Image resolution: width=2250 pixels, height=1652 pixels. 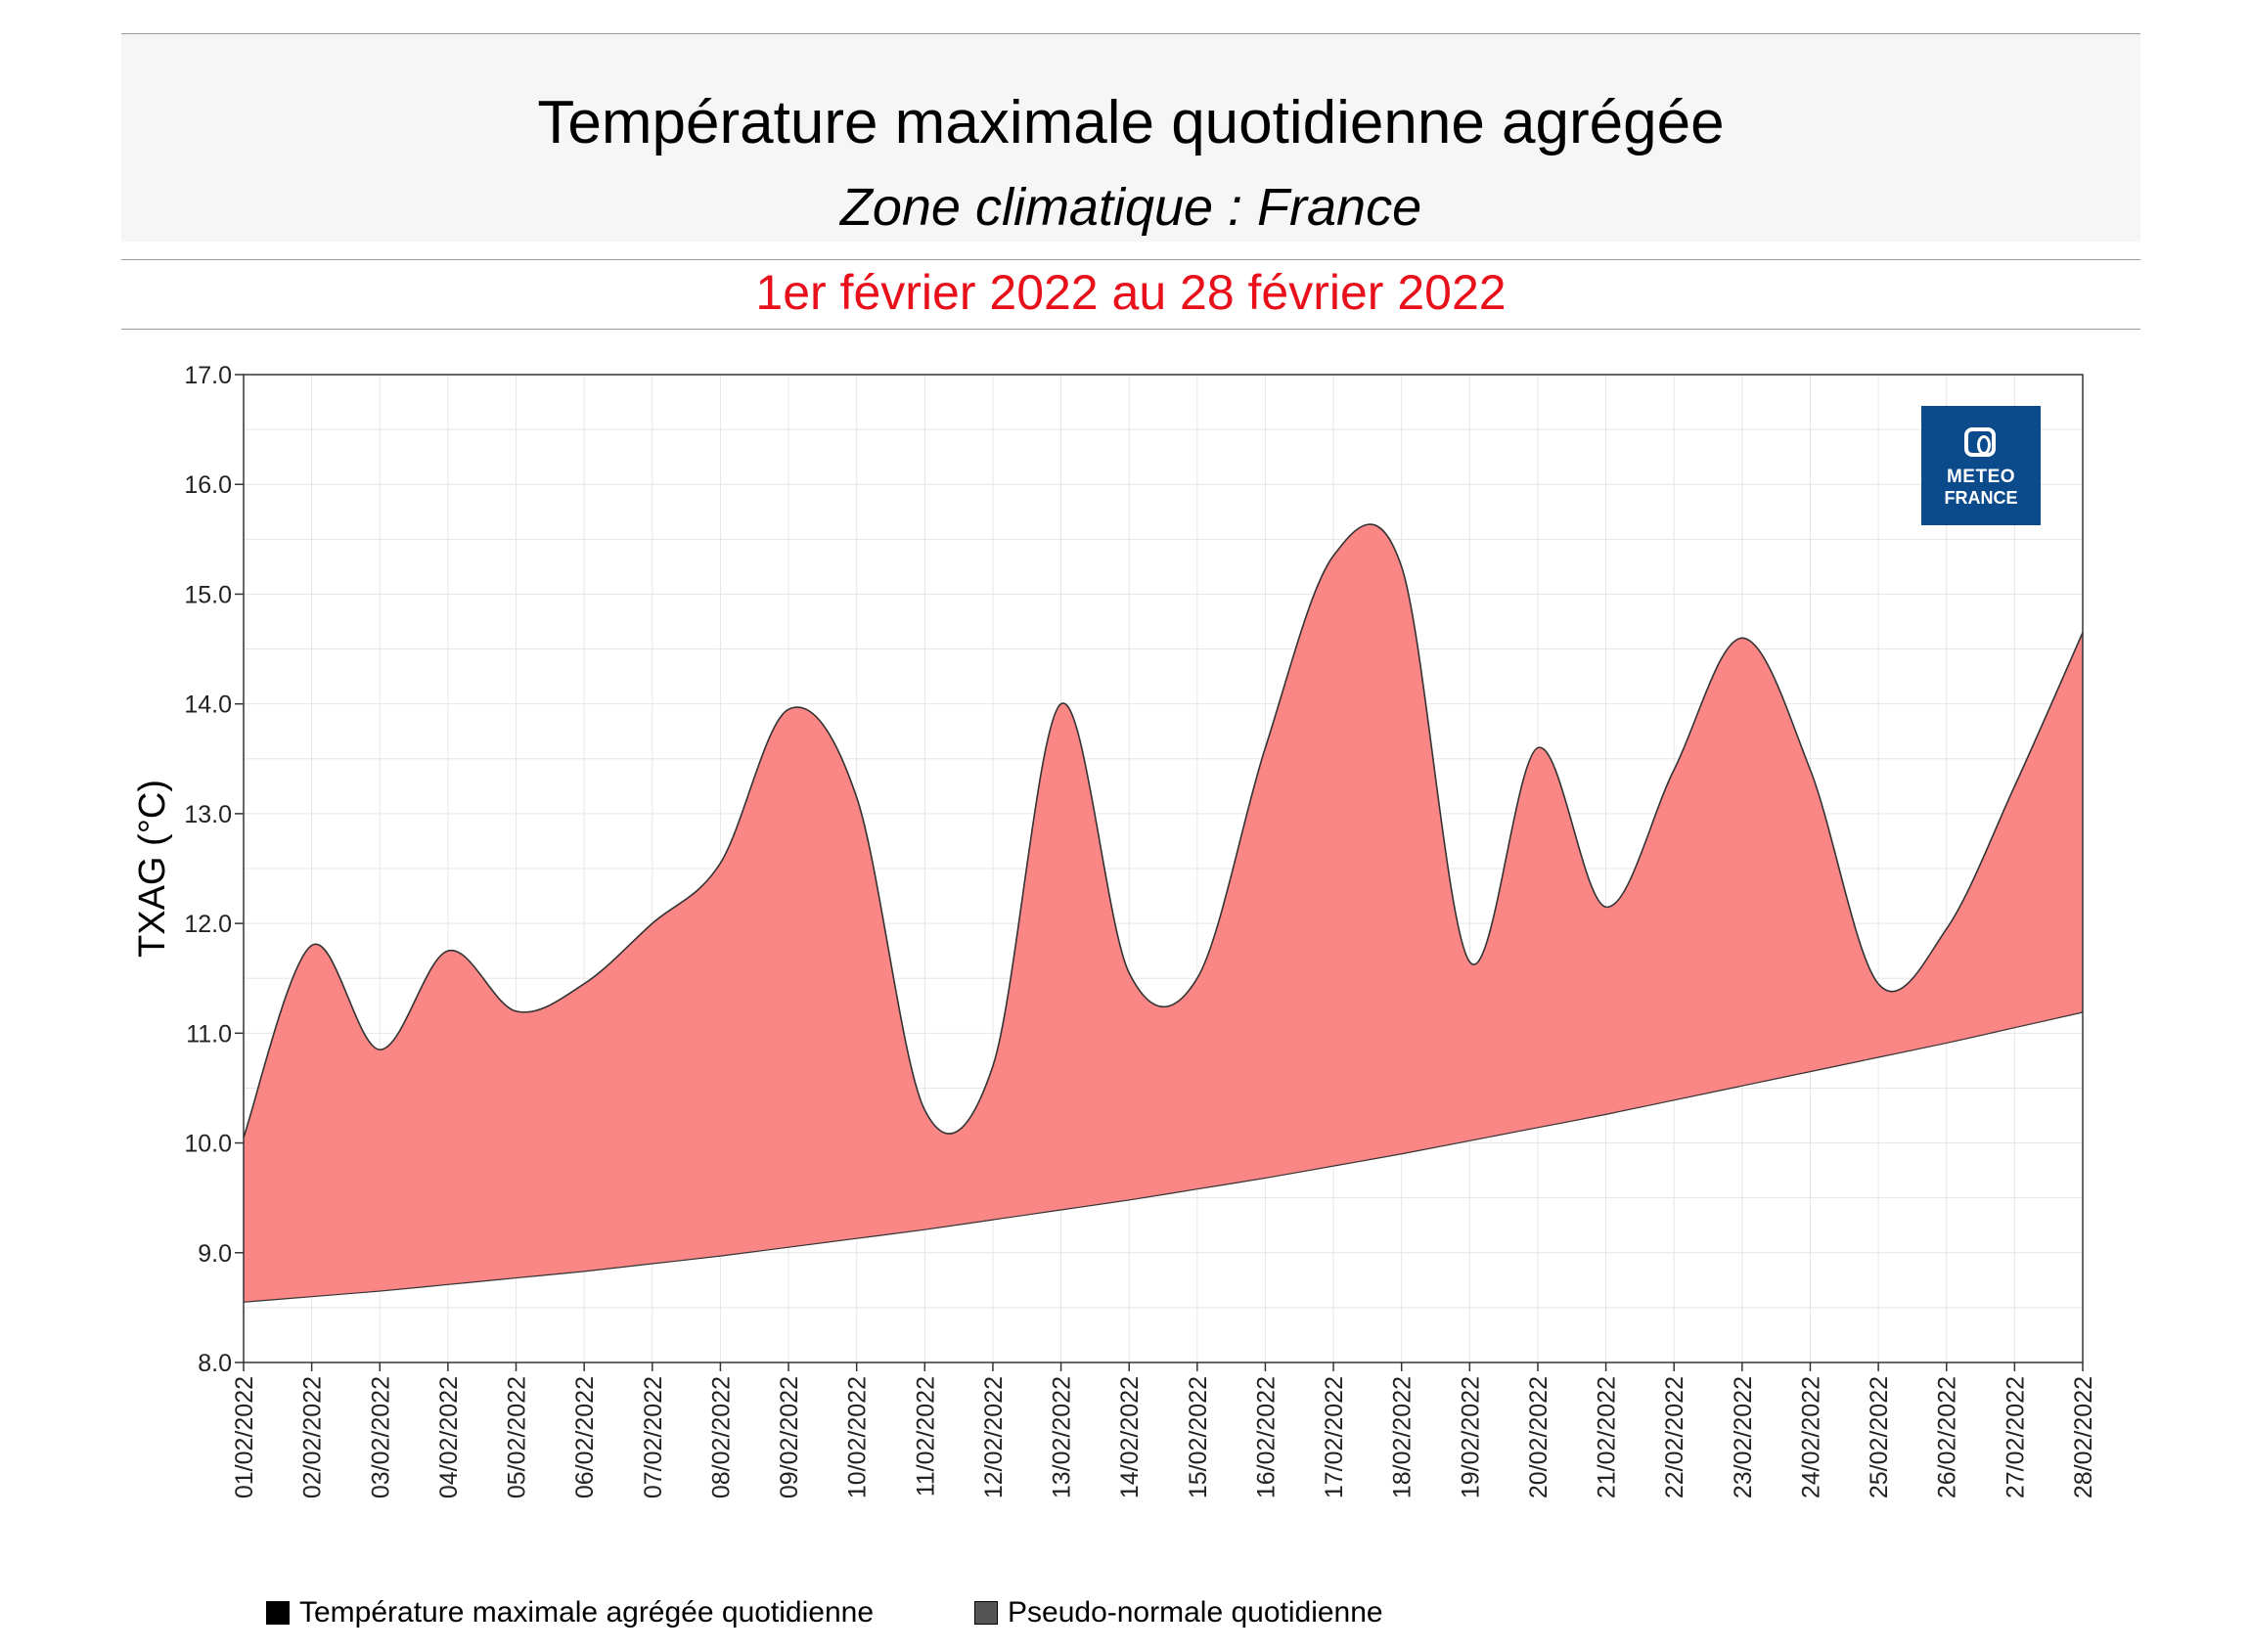 What do you see at coordinates (994, 1437) in the screenshot?
I see `x-tick-label: 12/02/2022` at bounding box center [994, 1437].